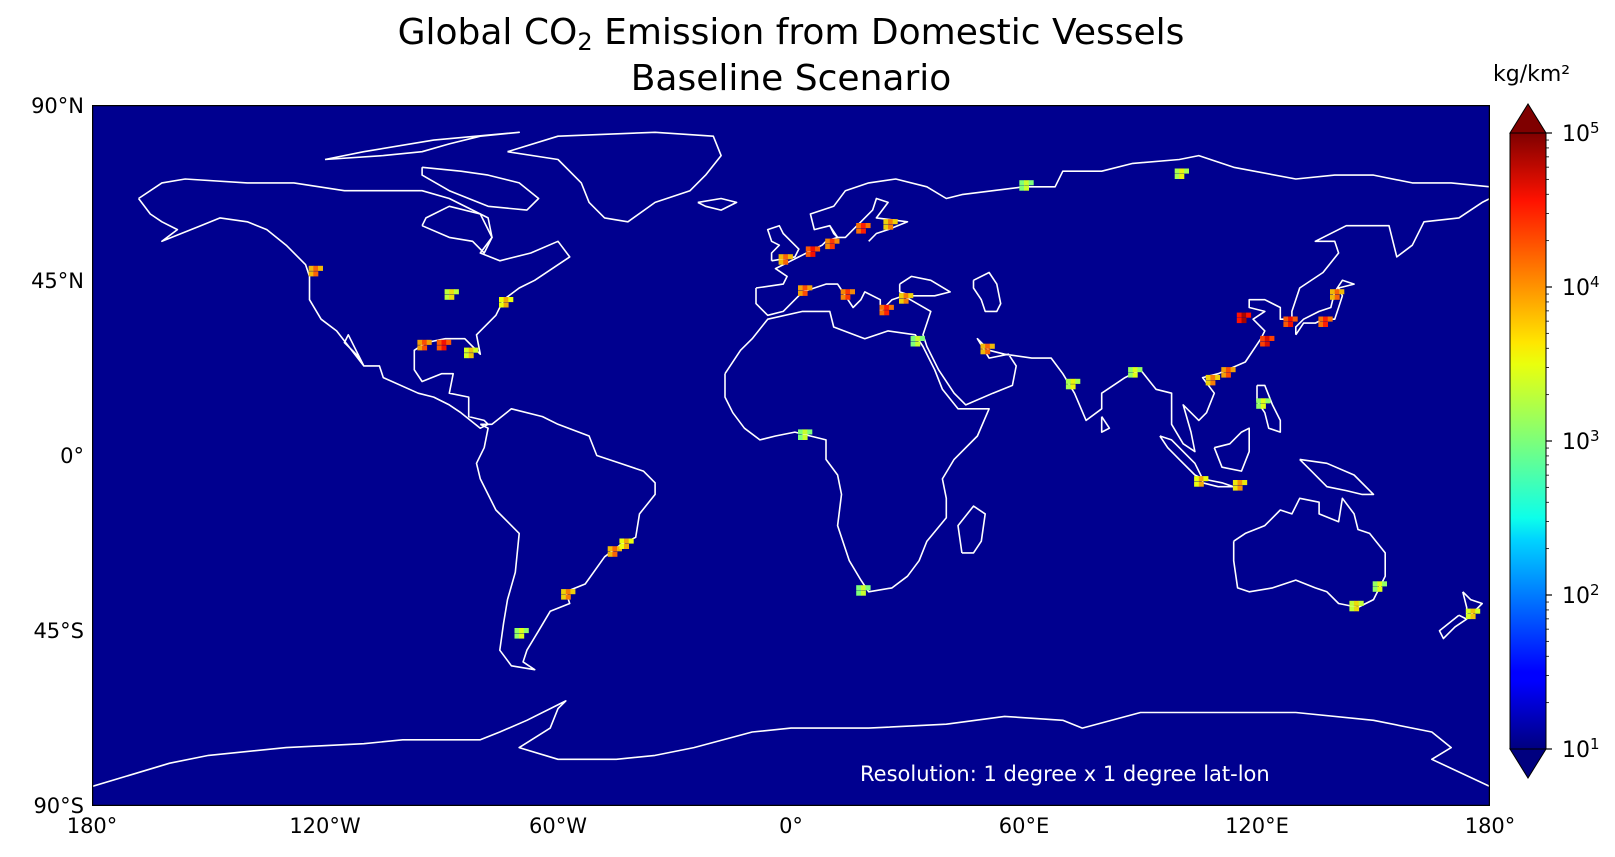 This screenshot has height=857, width=1615. What do you see at coordinates (565, 539) in the screenshot?
I see `coastline-south-america` at bounding box center [565, 539].